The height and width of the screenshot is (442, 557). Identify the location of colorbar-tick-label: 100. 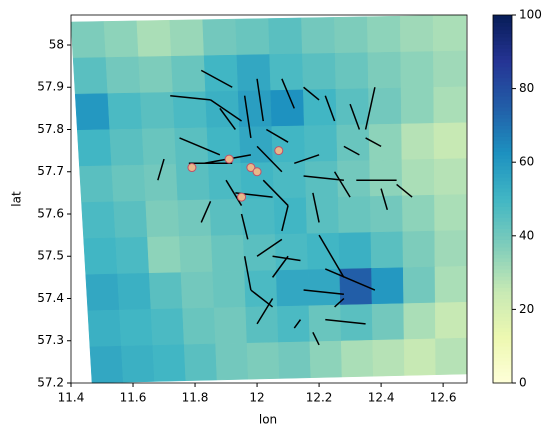
(530, 15).